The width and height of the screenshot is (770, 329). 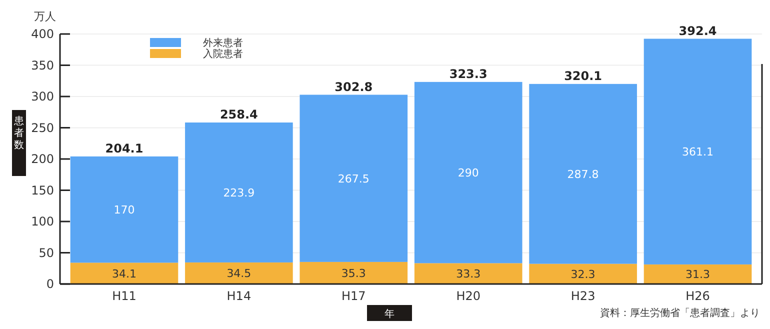 I want to click on total-label: 323.3, so click(x=468, y=73).